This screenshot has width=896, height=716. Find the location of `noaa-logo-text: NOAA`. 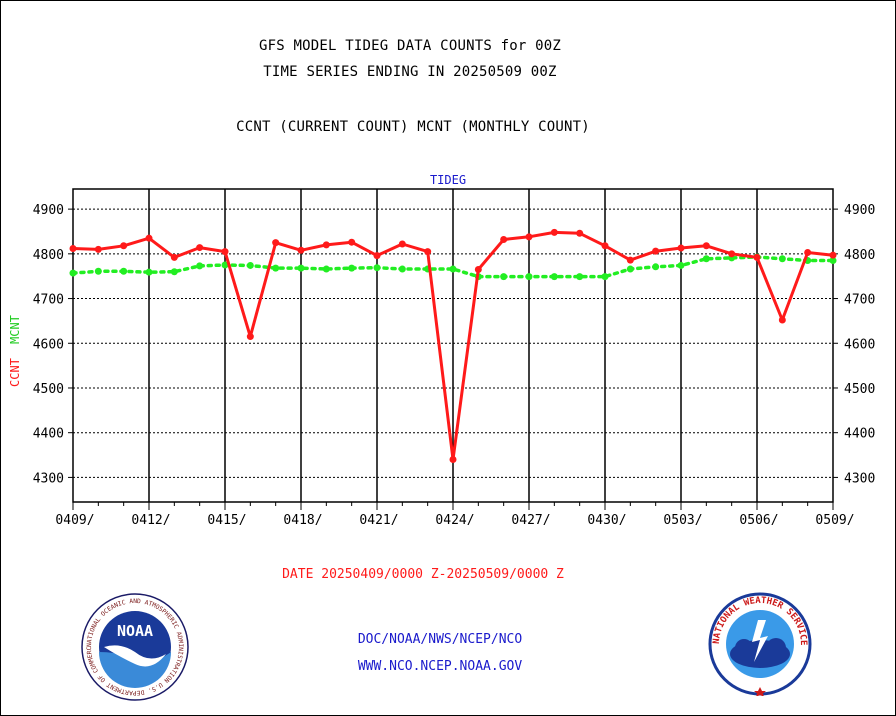

noaa-logo-text: NOAA is located at coordinates (135, 631).